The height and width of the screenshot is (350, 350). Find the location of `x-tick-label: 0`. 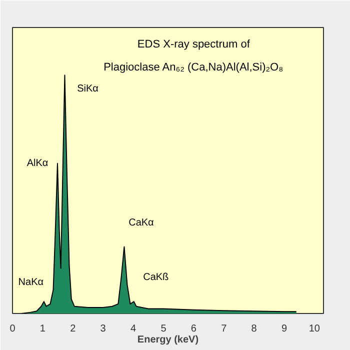

x-tick-label: 0 is located at coordinates (13, 329).